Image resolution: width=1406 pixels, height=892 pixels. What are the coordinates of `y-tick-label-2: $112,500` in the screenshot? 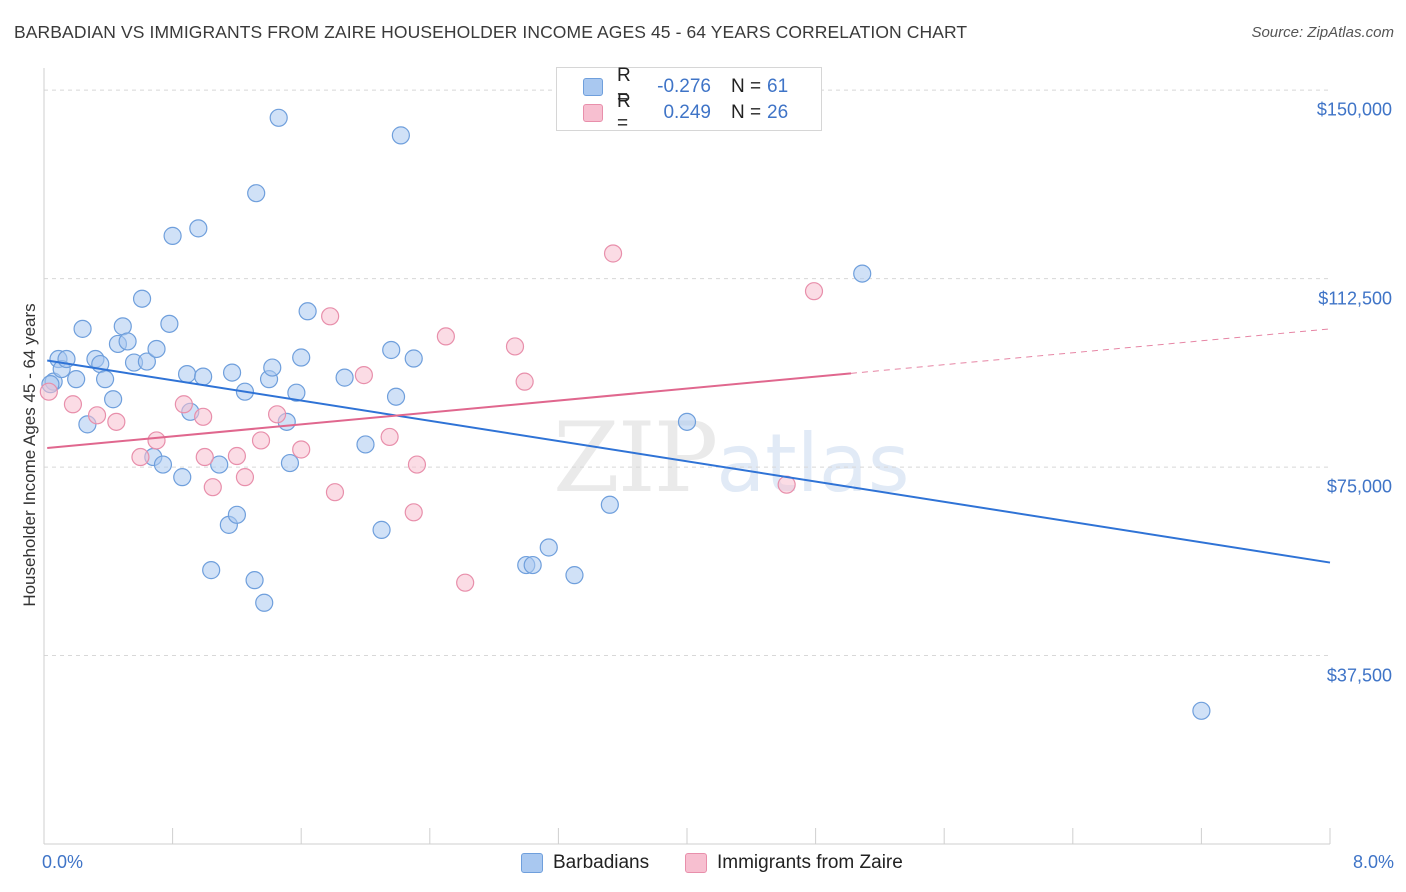 It's located at (1355, 298).